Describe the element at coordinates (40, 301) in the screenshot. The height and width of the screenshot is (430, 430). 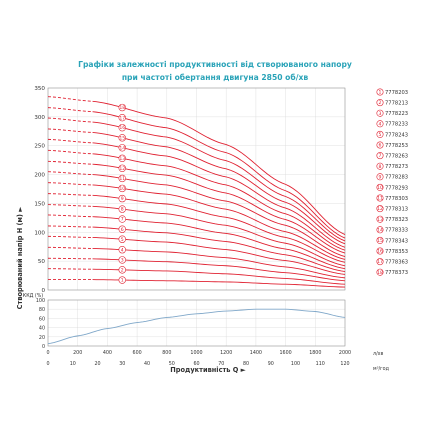
I see `efficiency-y-tick-label: 100` at that location.